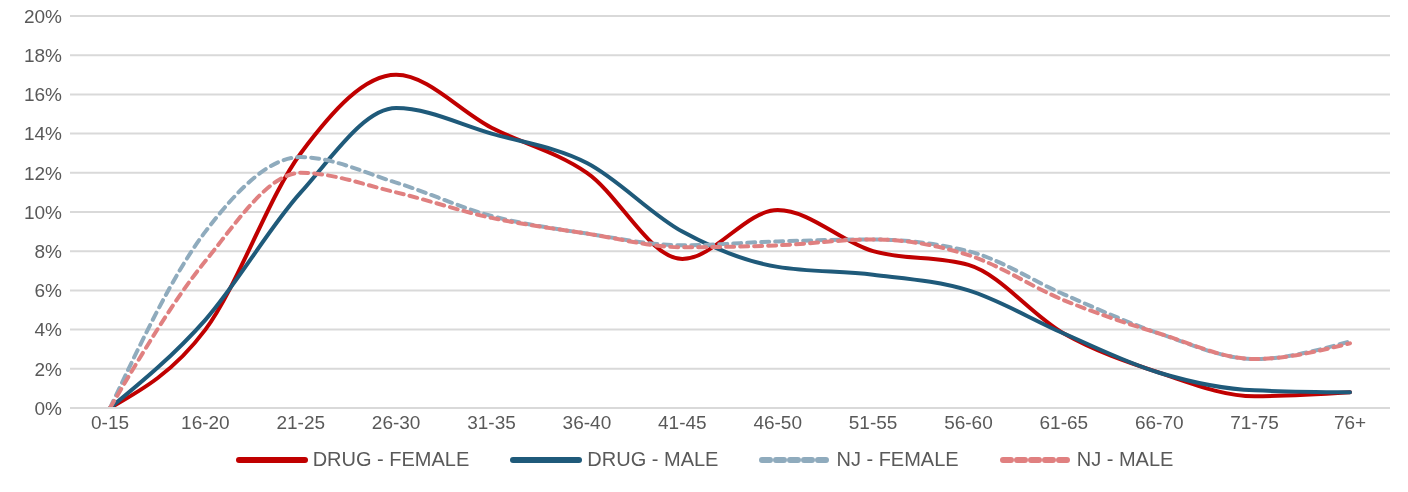  Describe the element at coordinates (48, 291) in the screenshot. I see `y-tick-label: 6%` at that location.